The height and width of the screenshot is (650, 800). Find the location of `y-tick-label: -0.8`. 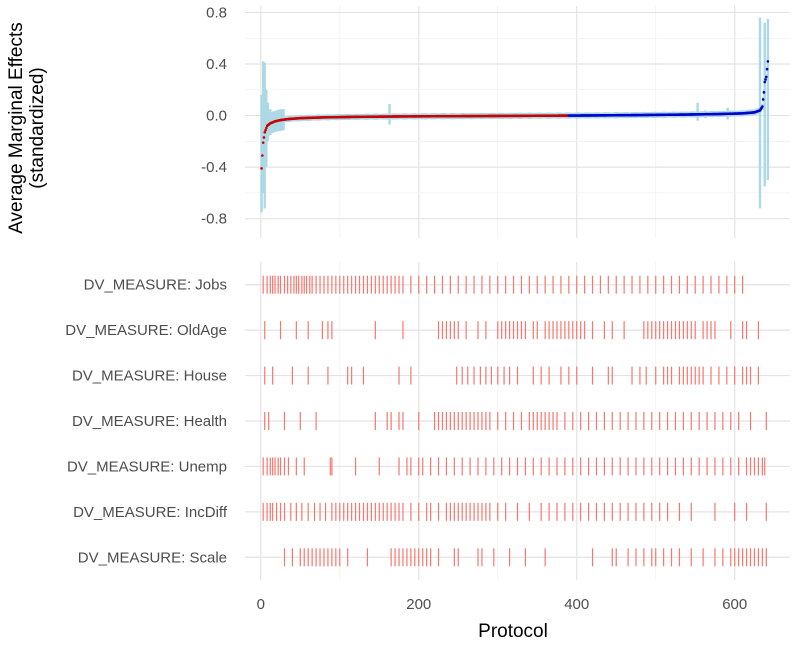

y-tick-label: -0.8 is located at coordinates (214, 219).